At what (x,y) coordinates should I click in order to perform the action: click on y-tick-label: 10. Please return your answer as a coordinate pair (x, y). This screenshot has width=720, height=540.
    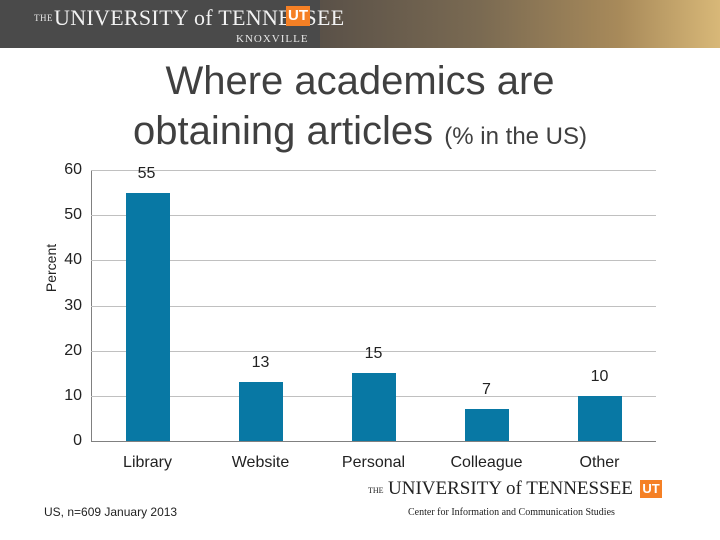
    Looking at the image, I should click on (73, 395).